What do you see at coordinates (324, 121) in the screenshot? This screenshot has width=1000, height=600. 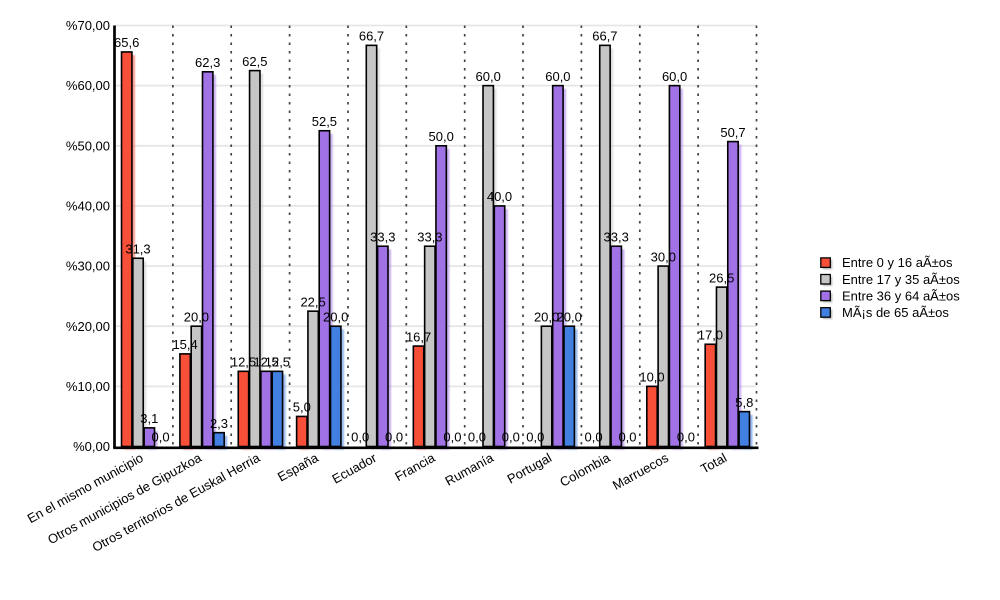 I see `svg-text: 52,5` at bounding box center [324, 121].